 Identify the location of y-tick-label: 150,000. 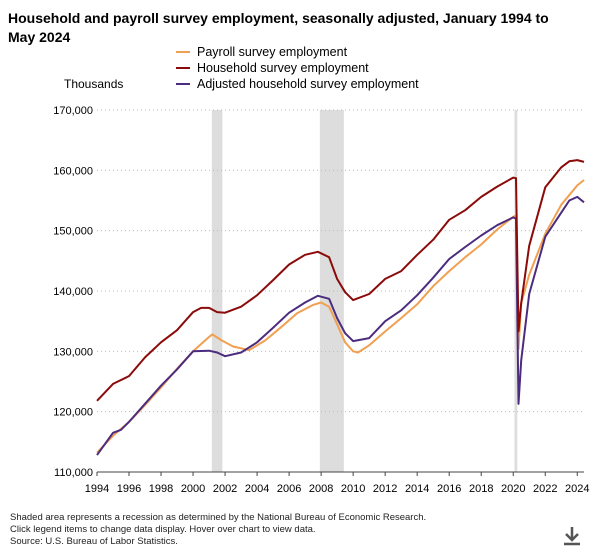
(73, 232).